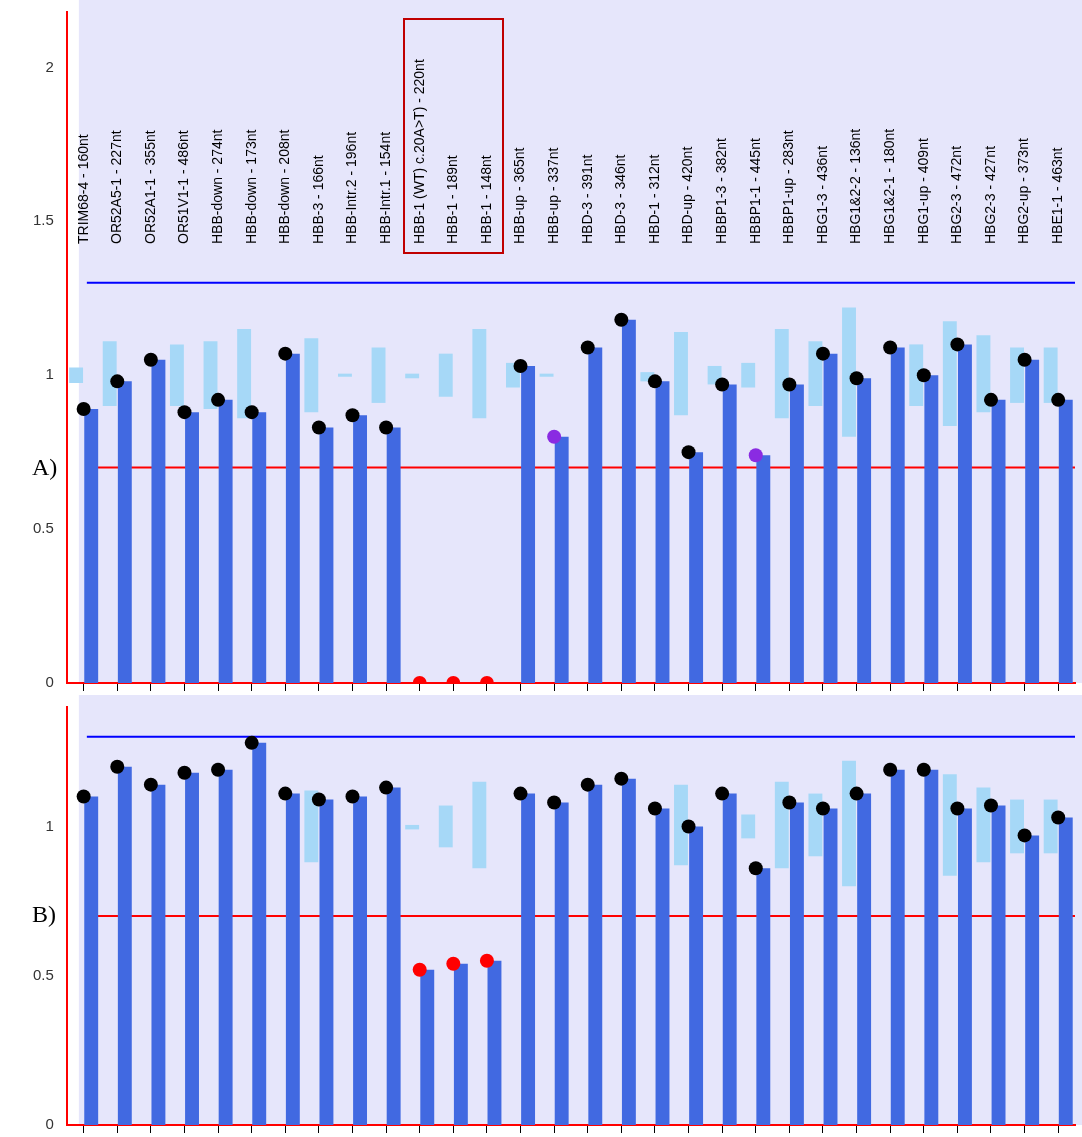  Describe the element at coordinates (1057, 195) in the screenshot. I see `x-tick-label: HBE1-1 - 463nt` at that location.